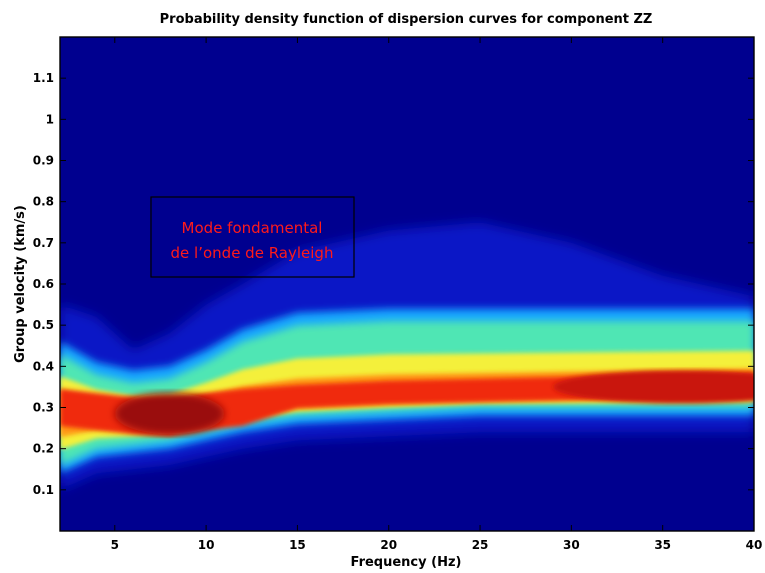 The width and height of the screenshot is (765, 573). Describe the element at coordinates (43, 284) in the screenshot. I see `y-tick-label: 0.6` at that location.